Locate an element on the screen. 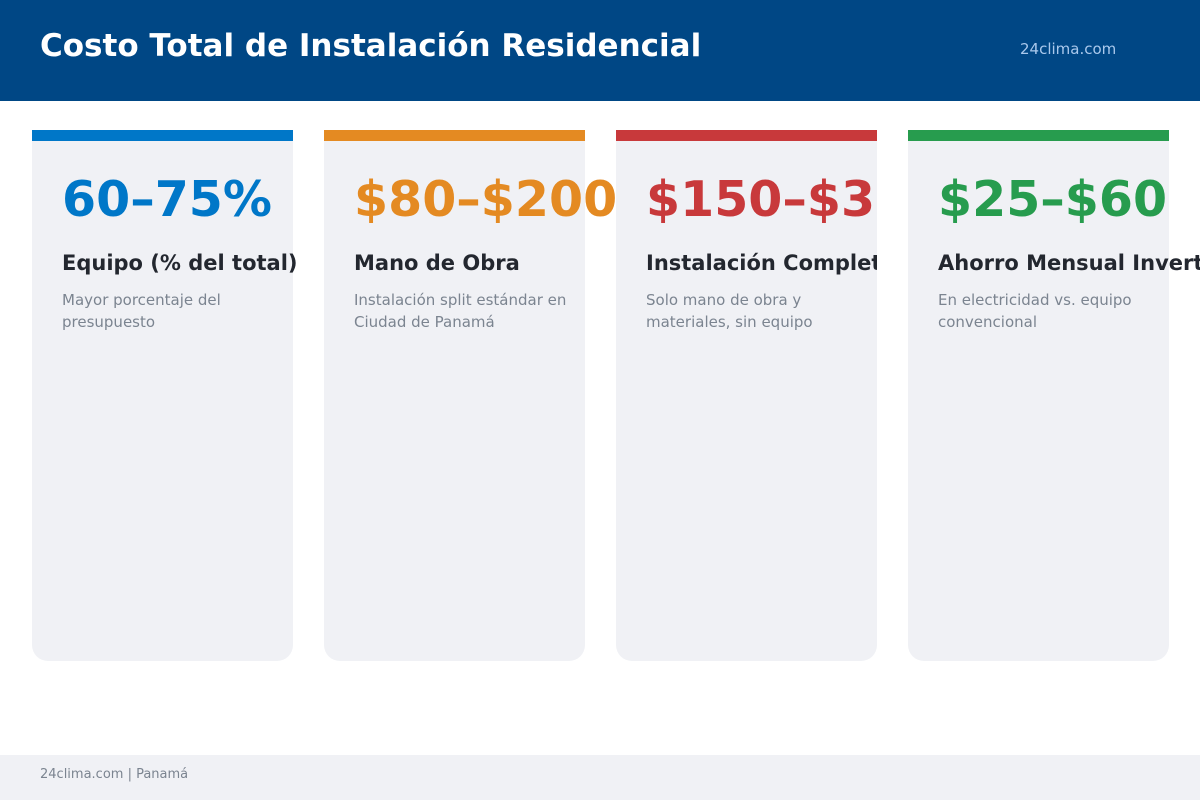  footer-text: 24clima.com | Panamá is located at coordinates (114, 774).